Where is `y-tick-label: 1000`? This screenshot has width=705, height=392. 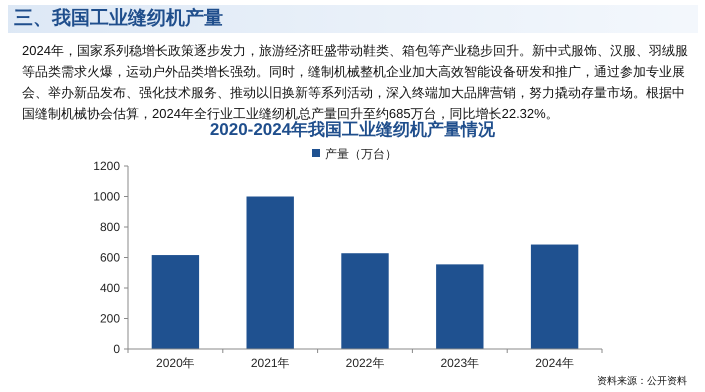 y-tick-label: 1000 is located at coordinates (106, 197).